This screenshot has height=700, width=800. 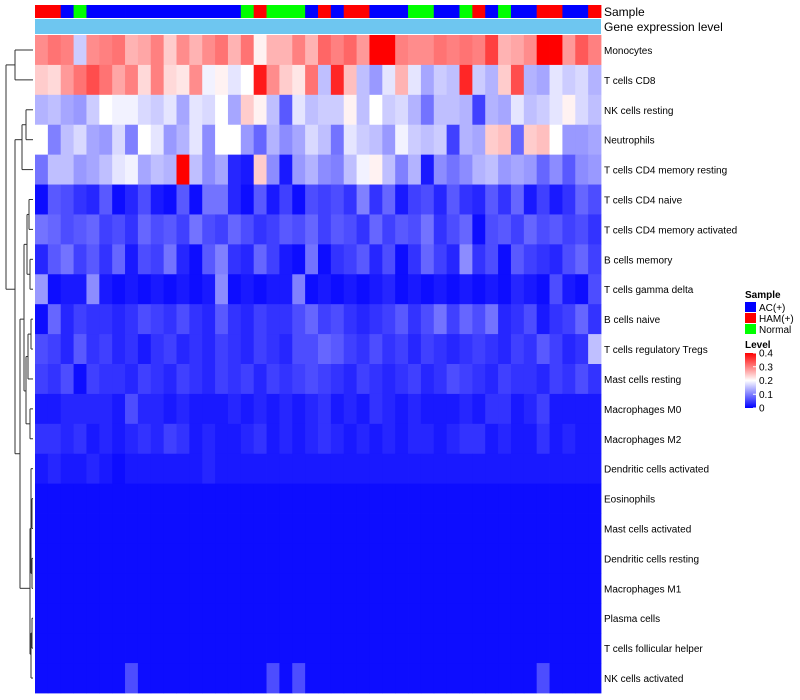 What do you see at coordinates (19, 364) in the screenshot?
I see `row-dendrogram` at bounding box center [19, 364].